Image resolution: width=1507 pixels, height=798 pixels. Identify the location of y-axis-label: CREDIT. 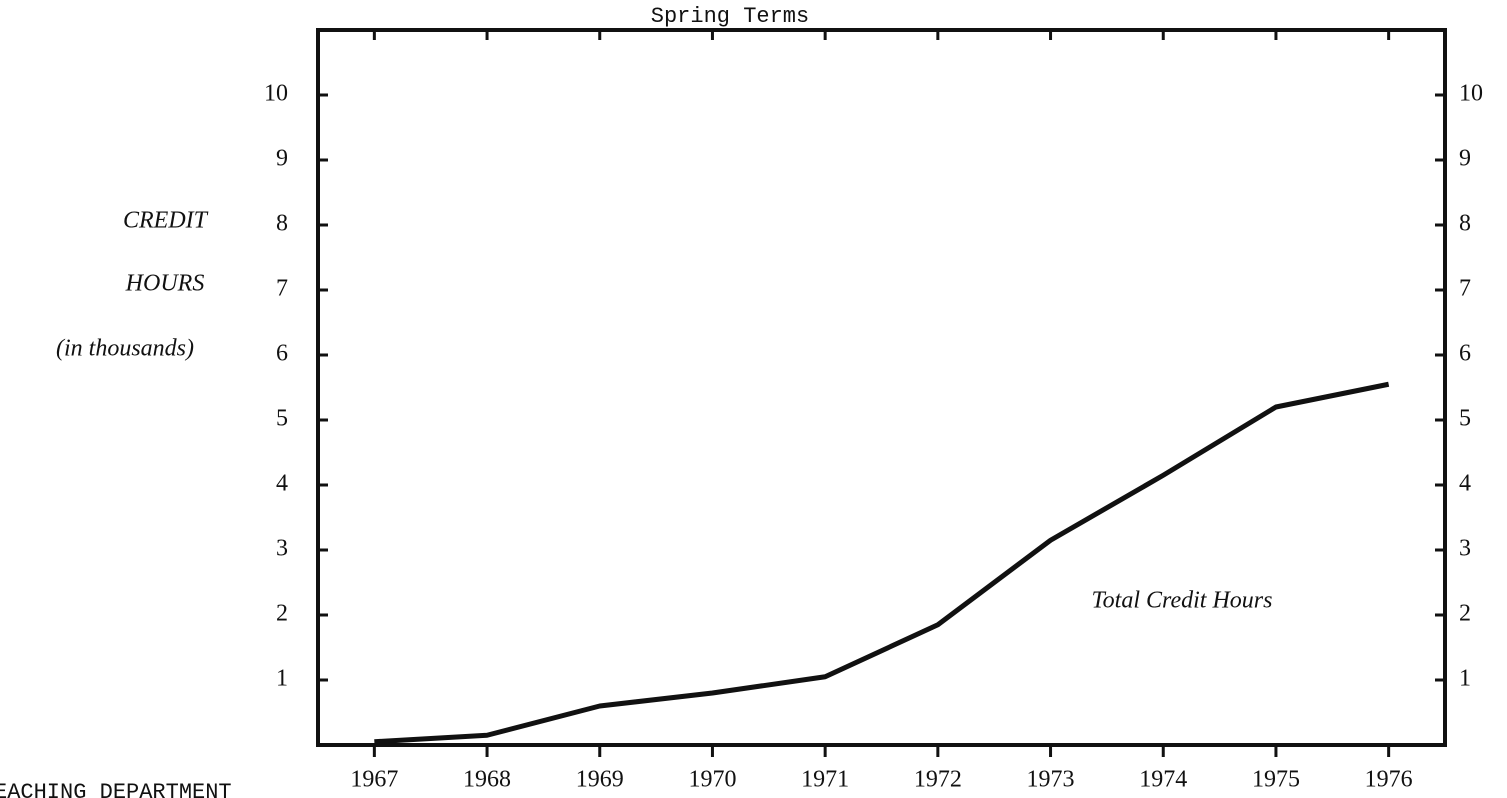
(166, 221).